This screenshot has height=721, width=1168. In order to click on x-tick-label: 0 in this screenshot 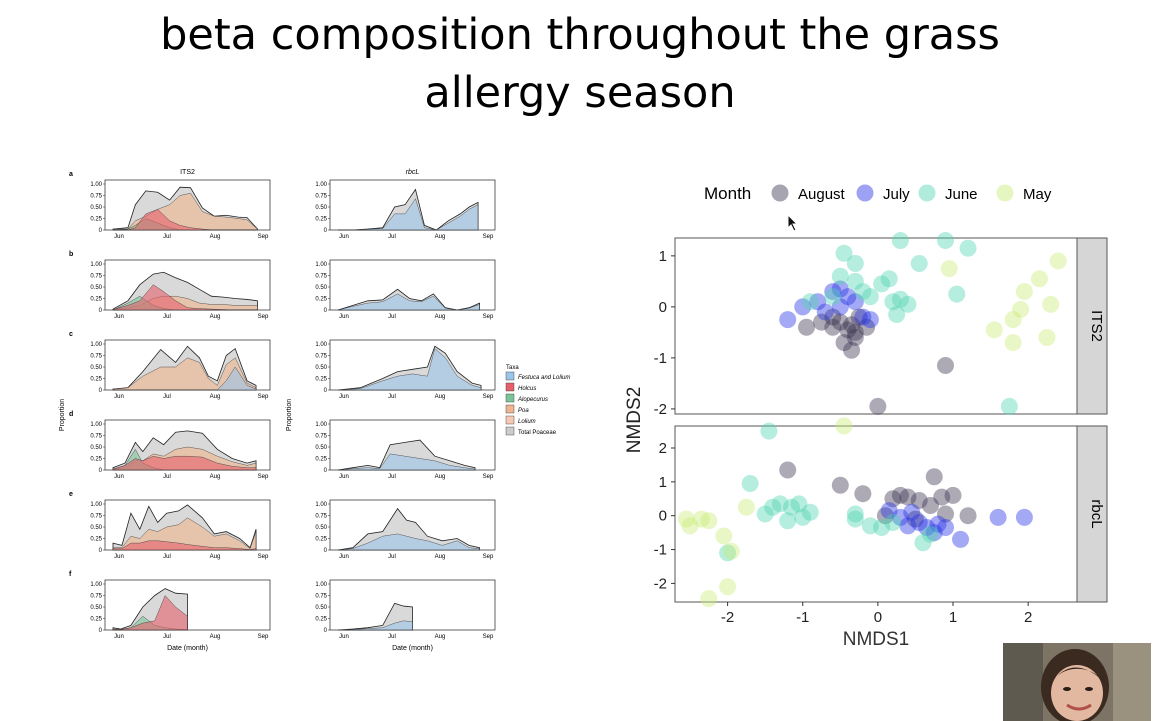, I will do `click(878, 617)`.